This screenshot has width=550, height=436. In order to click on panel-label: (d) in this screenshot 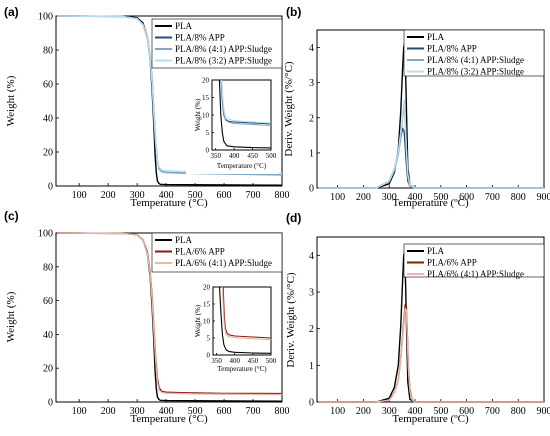, I will do `click(293, 218)`.